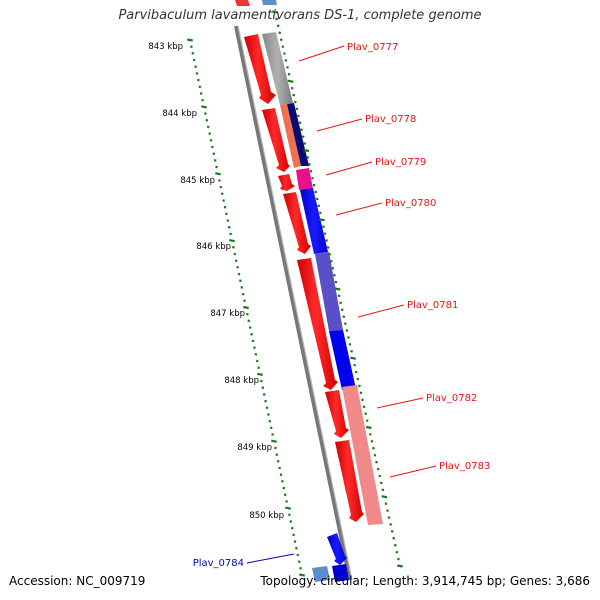 This screenshot has height=600, width=600. Describe the element at coordinates (372, 47) in the screenshot. I see `gene-label-plav-0777: Plav_0777` at that location.